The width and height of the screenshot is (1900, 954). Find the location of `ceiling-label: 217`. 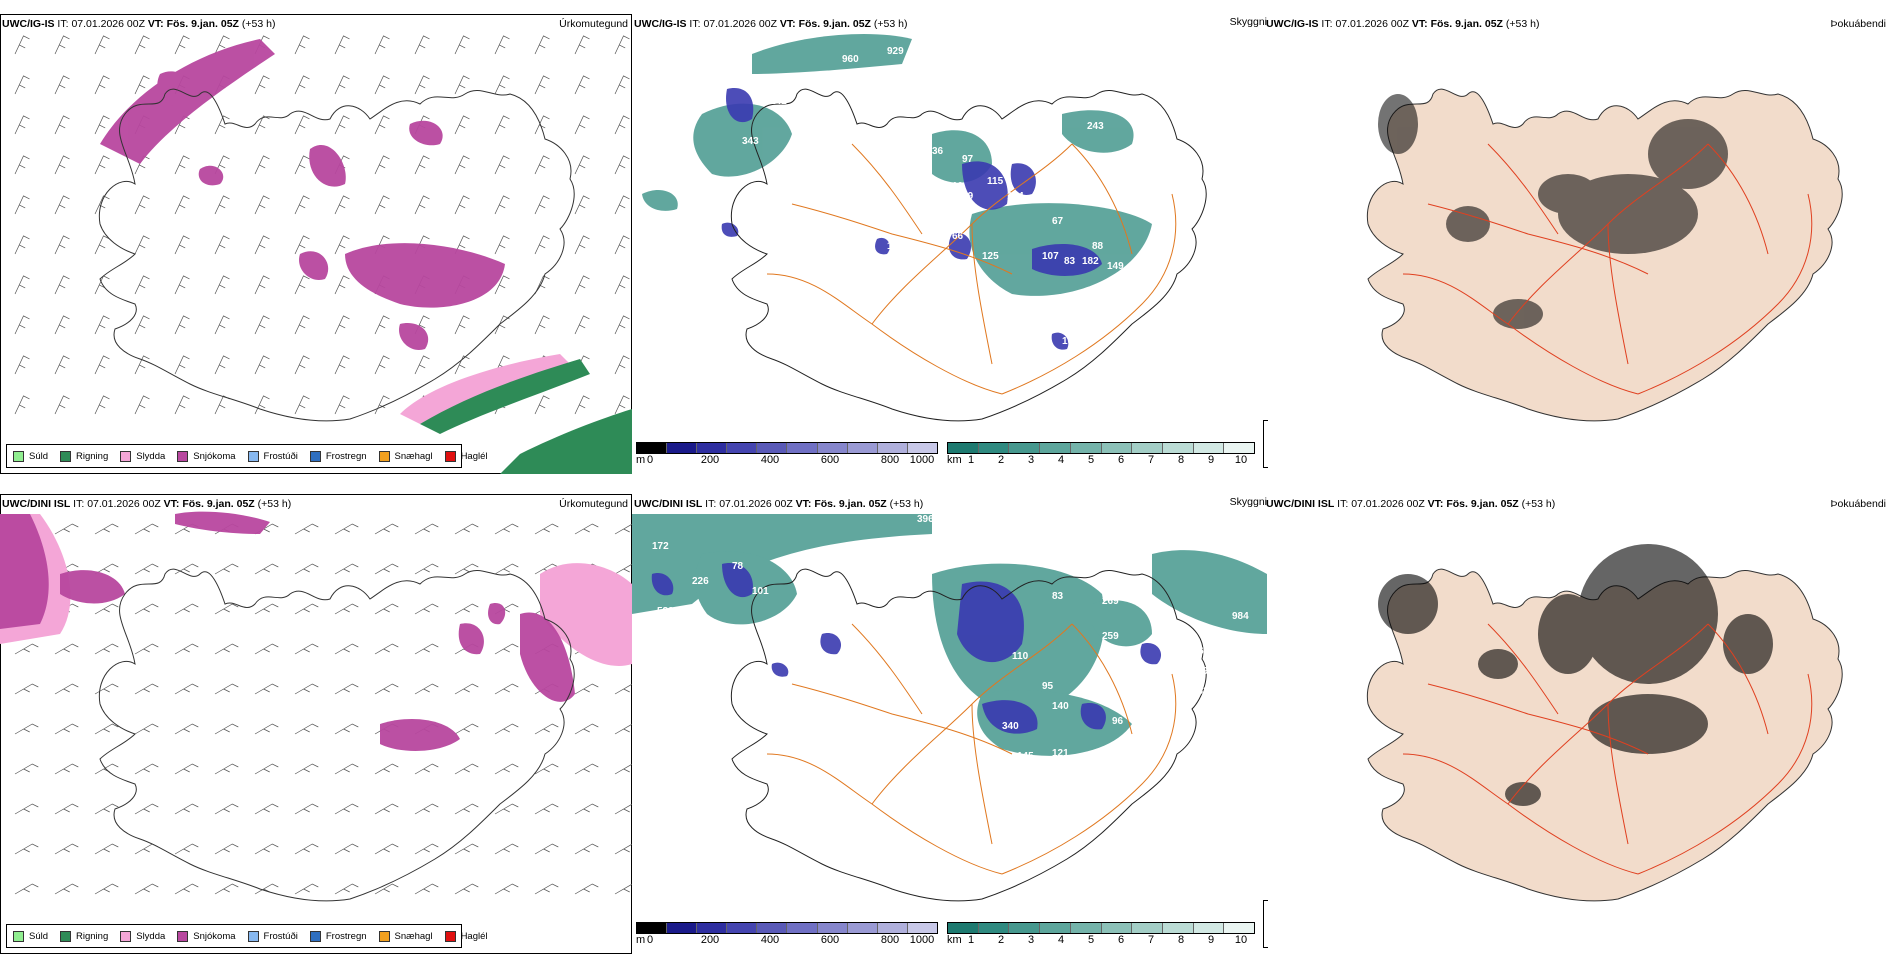

ceiling-label: 217 is located at coordinates (1102, 166).